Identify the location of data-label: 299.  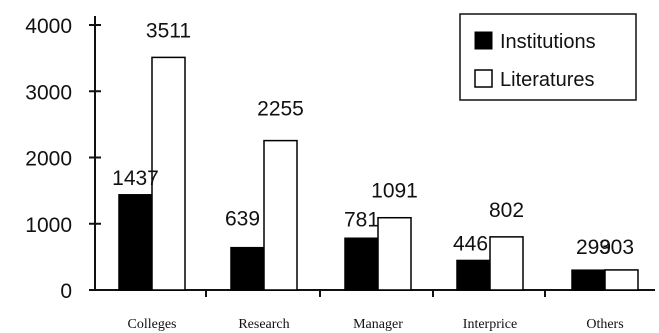
(593, 247).